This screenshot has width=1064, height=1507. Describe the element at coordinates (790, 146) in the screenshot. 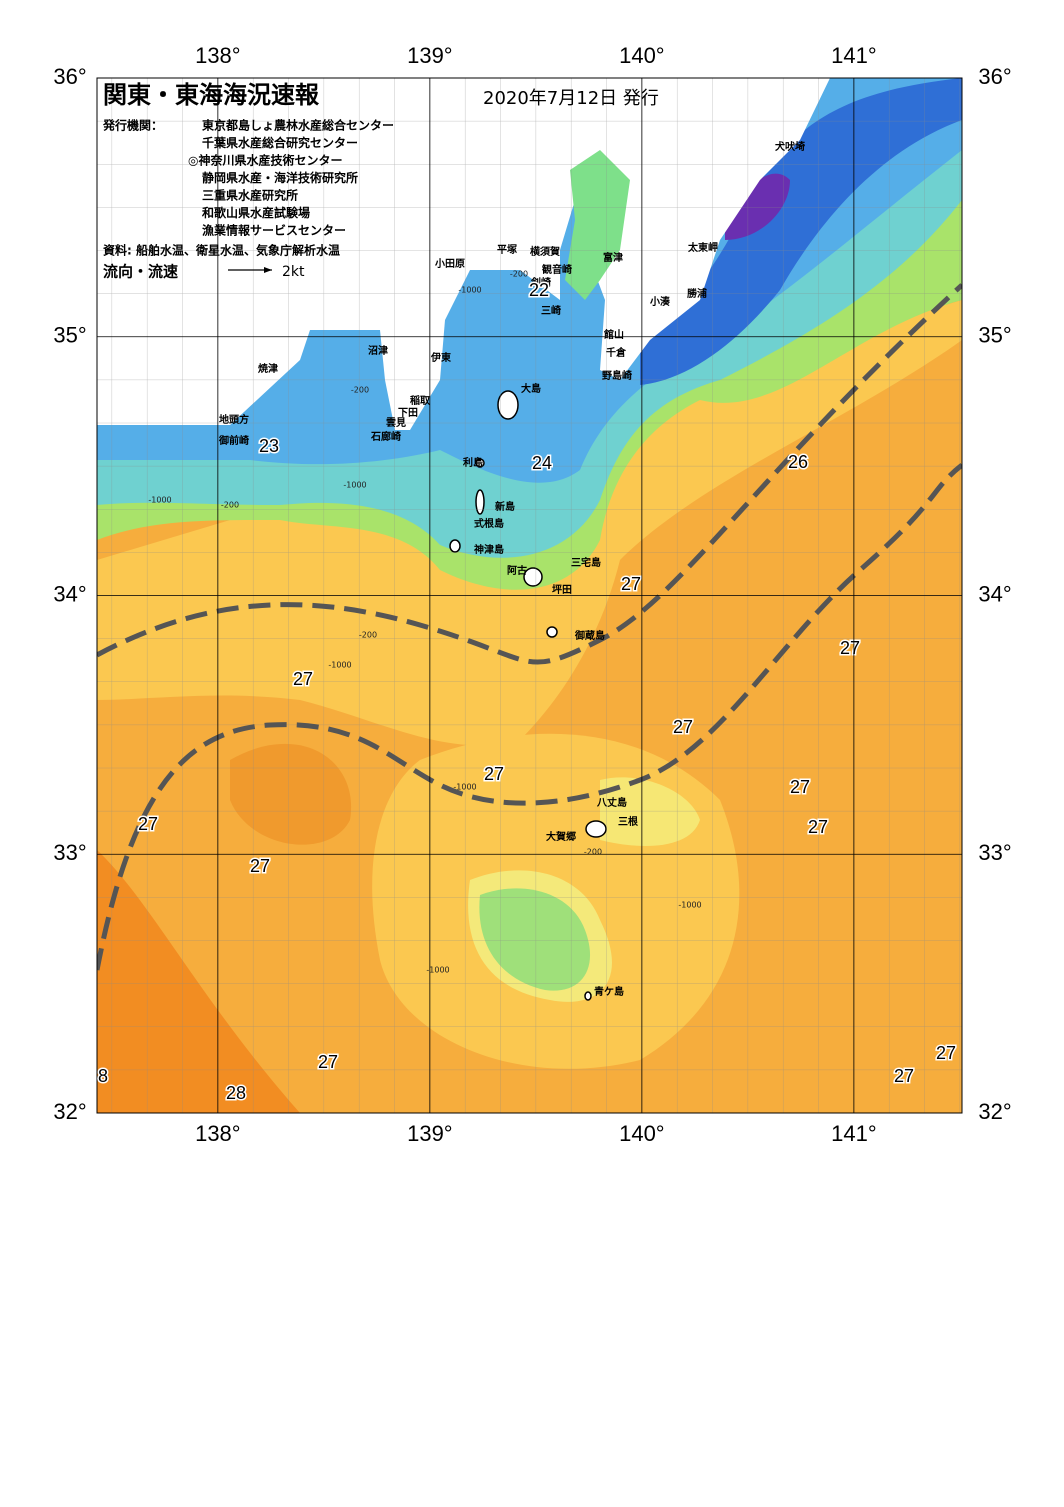

I see `place-name: 犬吠埼` at that location.